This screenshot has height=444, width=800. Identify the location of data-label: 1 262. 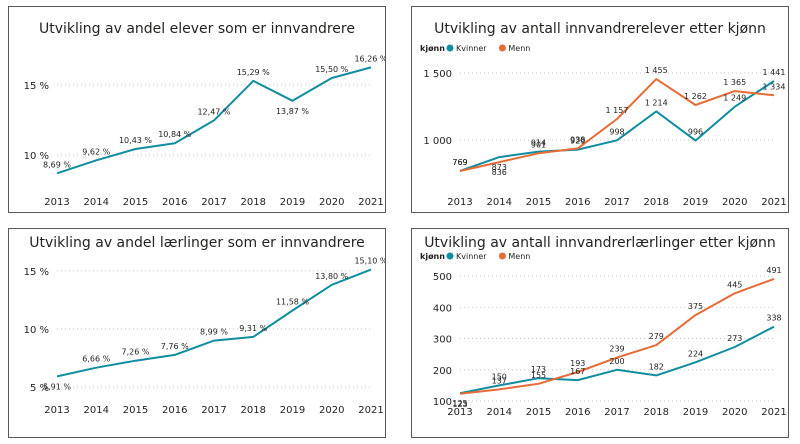
(695, 96).